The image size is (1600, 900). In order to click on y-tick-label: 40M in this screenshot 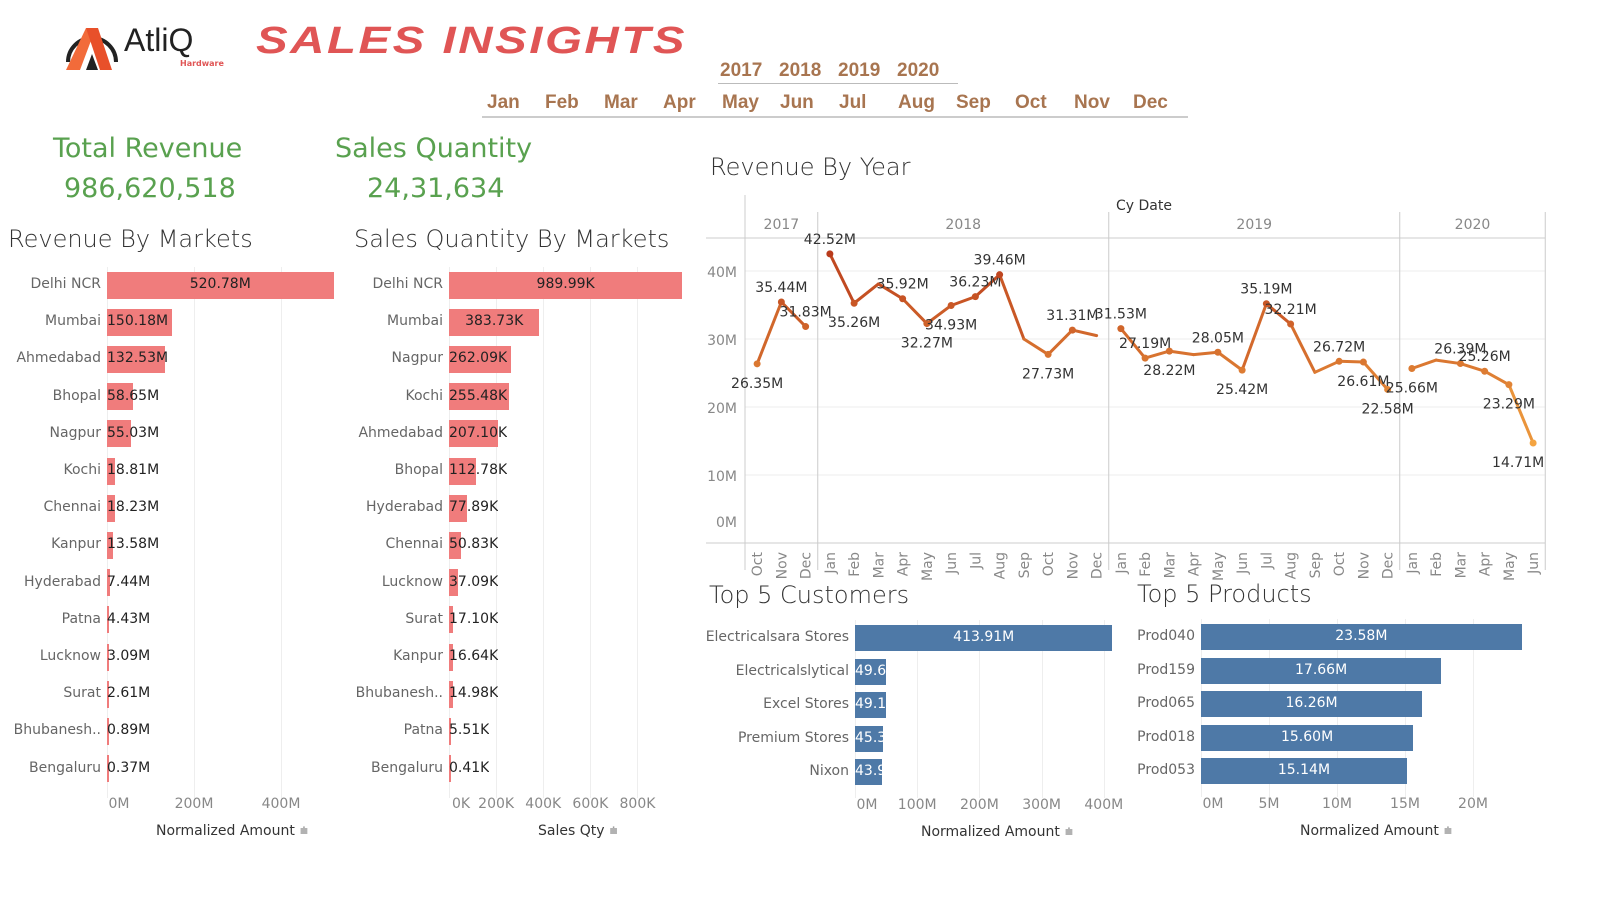, I will do `click(722, 273)`.